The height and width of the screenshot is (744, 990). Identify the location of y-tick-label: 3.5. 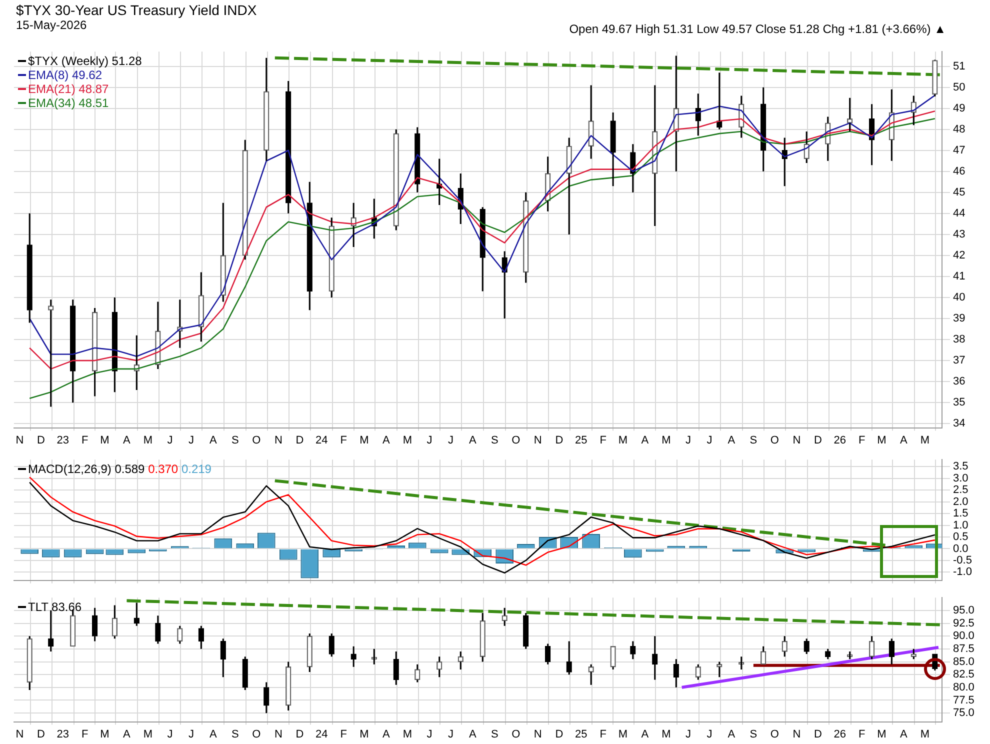
(960, 466).